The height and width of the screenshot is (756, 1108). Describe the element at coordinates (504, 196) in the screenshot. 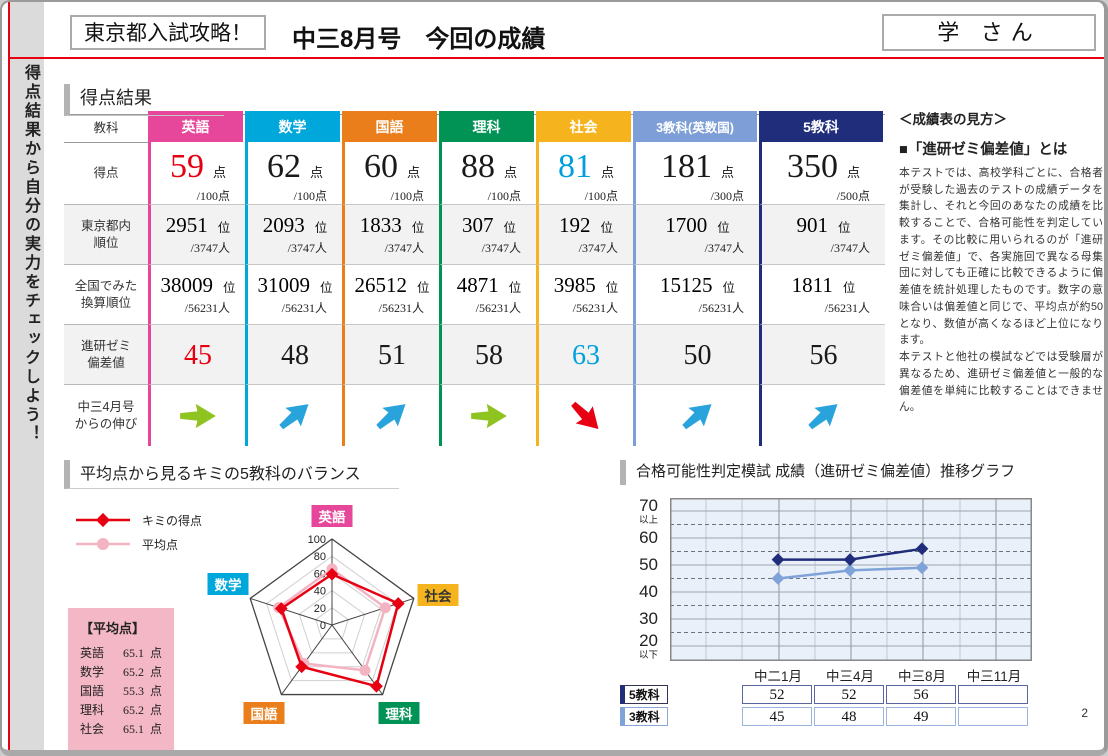

I see `score-max: /100点` at that location.